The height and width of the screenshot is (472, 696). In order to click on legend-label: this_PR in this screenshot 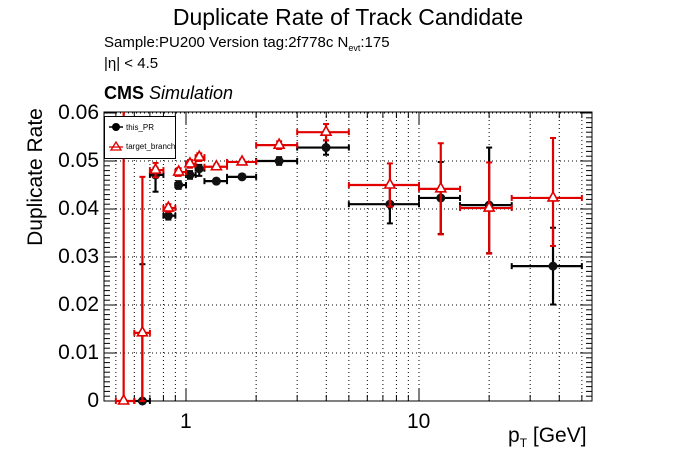, I will do `click(140, 127)`.